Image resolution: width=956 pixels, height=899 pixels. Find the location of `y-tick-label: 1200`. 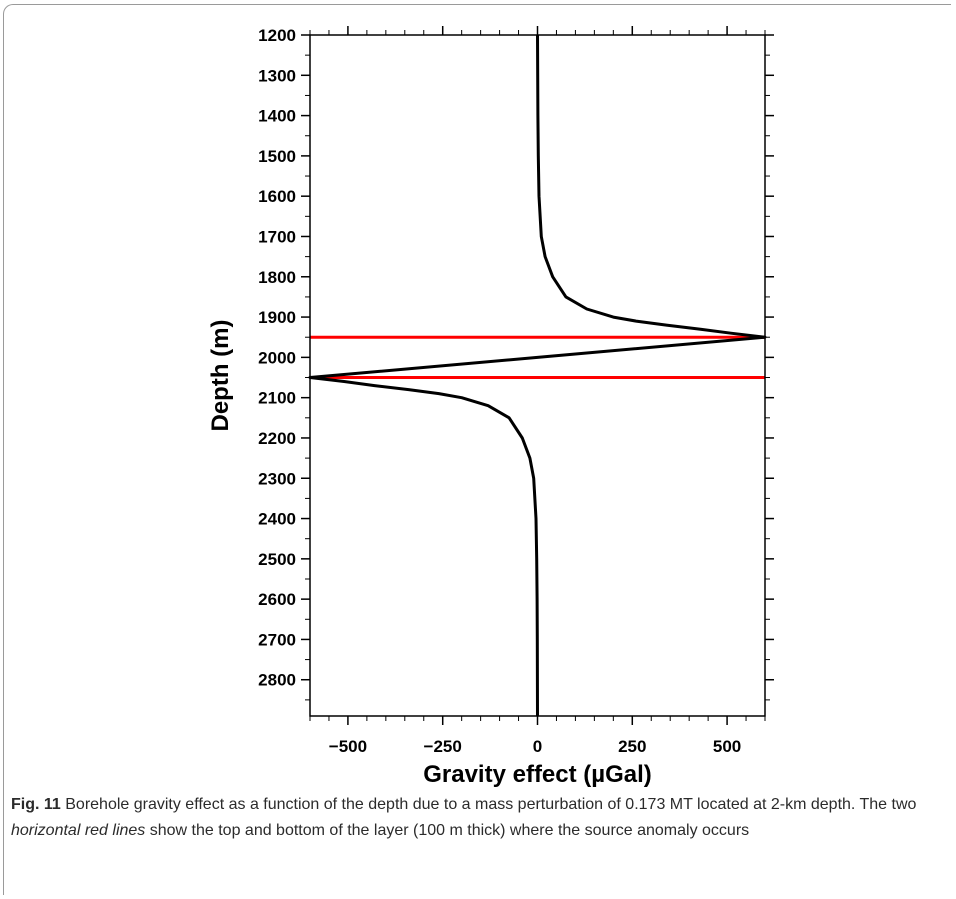

y-tick-label: 1200 is located at coordinates (277, 35).